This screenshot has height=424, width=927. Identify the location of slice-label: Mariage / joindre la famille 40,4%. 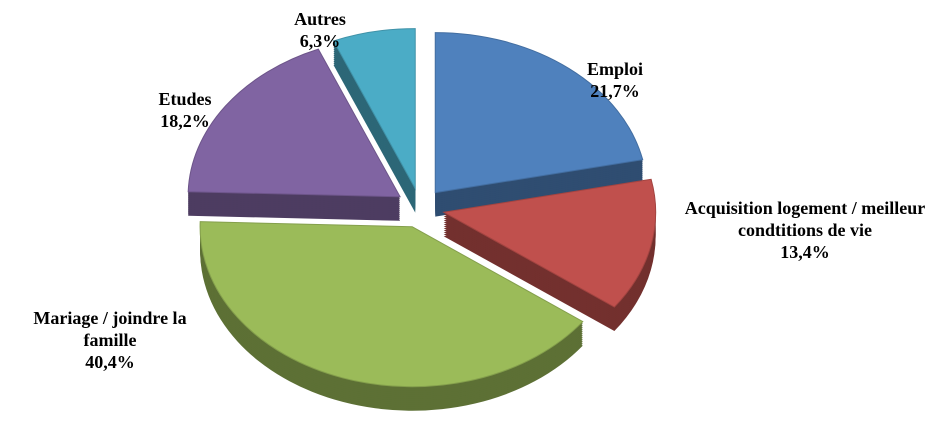
(110, 340).